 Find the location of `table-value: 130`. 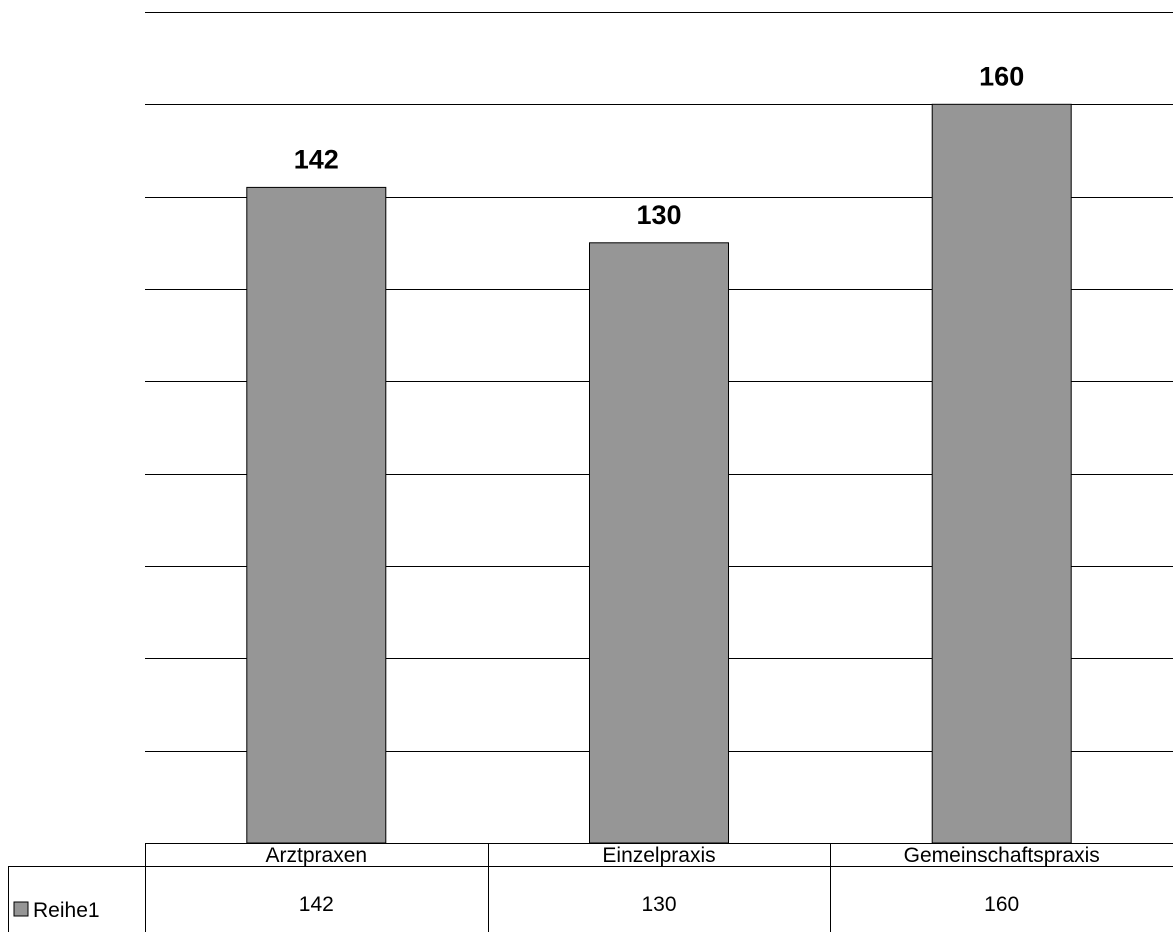

table-value: 130 is located at coordinates (658, 904).